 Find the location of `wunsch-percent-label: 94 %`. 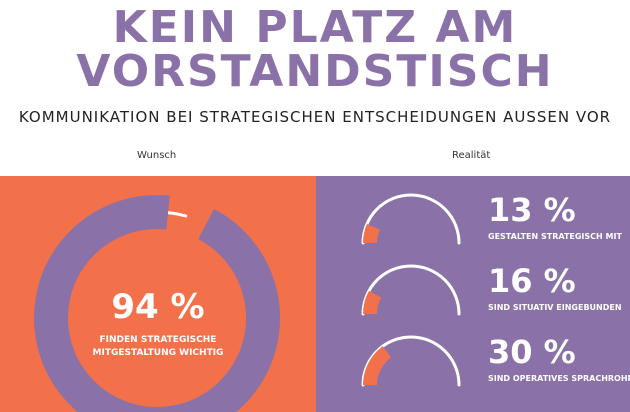

wunsch-percent-label: 94 % is located at coordinates (158, 307).